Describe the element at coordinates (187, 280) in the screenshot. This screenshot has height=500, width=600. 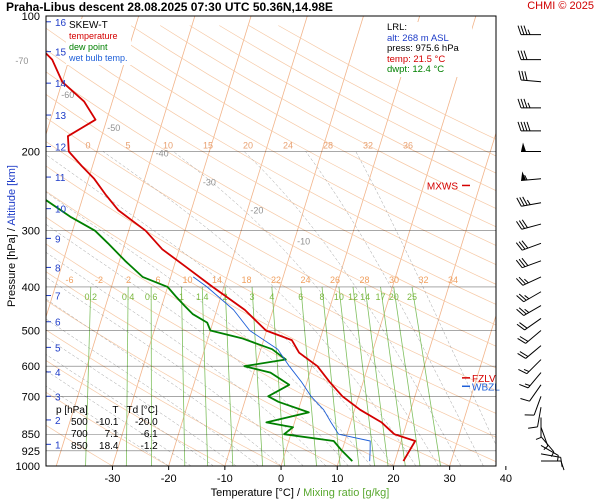
I see `isotherm-label: 10` at that location.